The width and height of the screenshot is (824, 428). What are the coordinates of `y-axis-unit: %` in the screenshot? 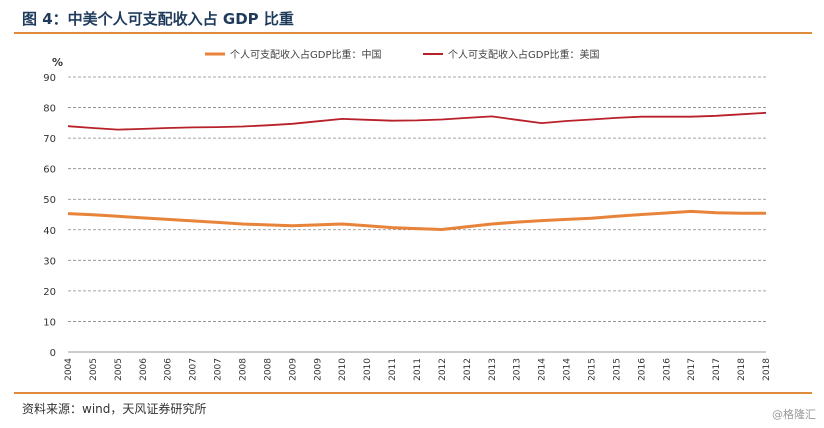 It's located at (57, 62).